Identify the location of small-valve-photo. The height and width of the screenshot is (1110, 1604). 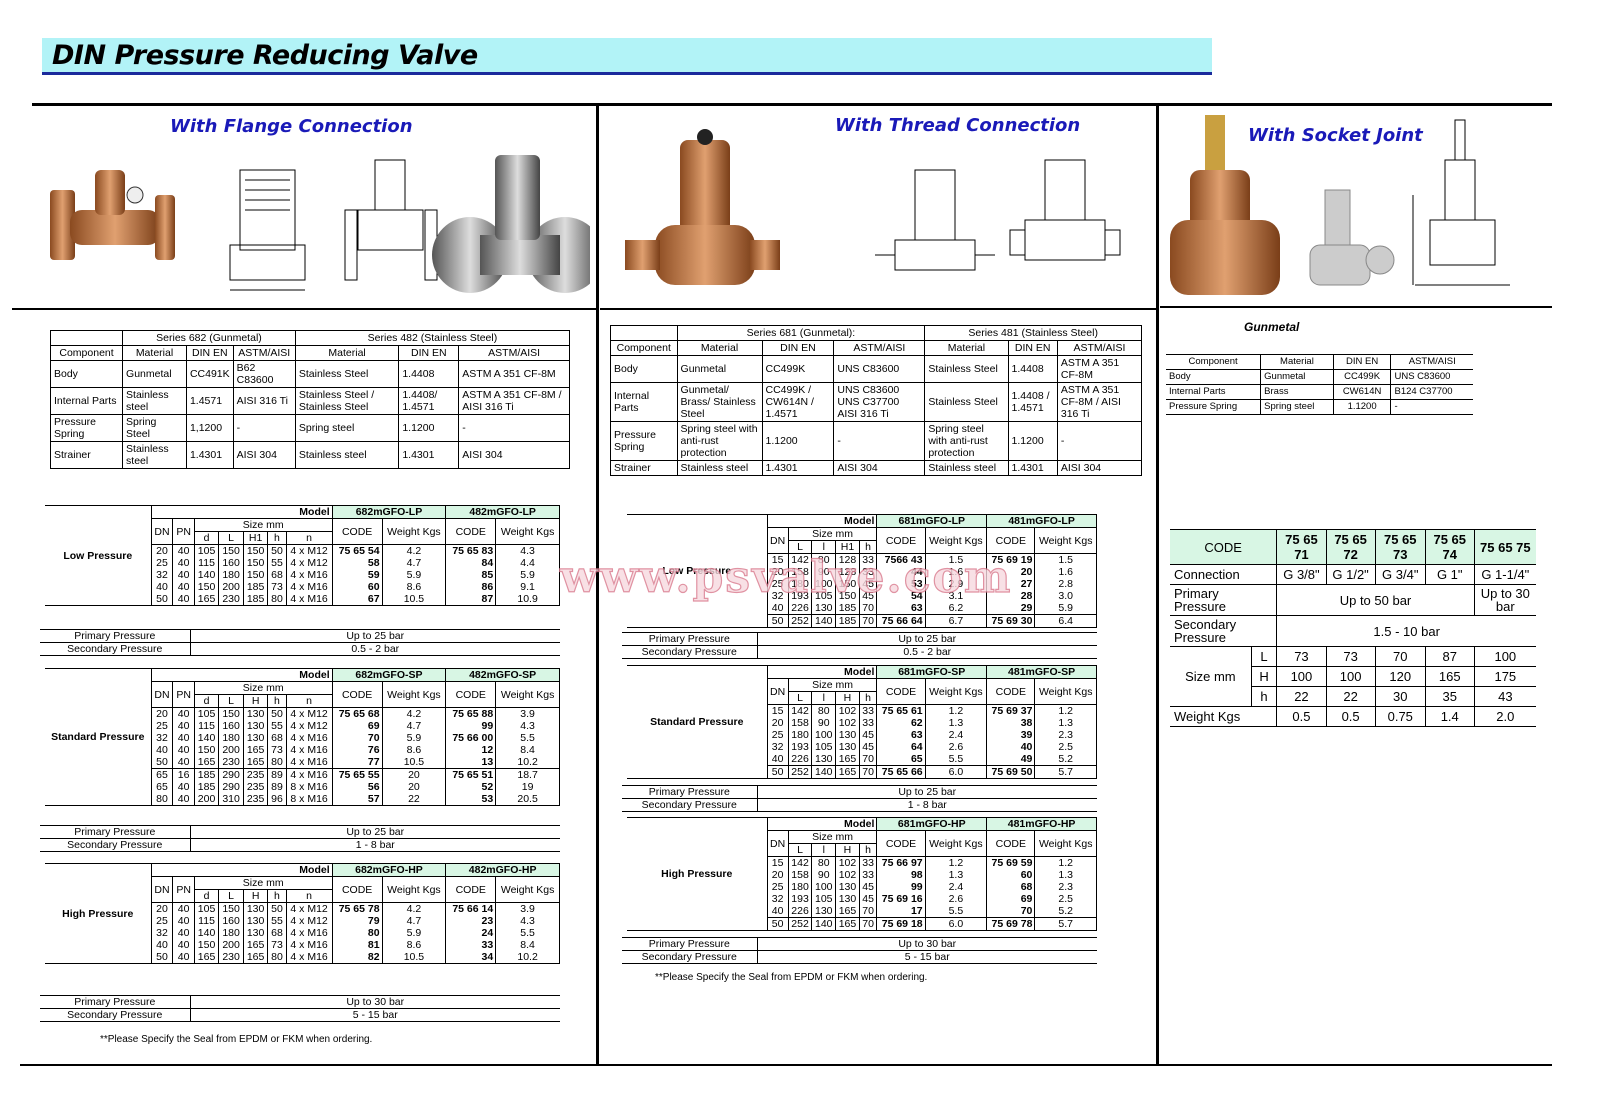
(1352, 237).